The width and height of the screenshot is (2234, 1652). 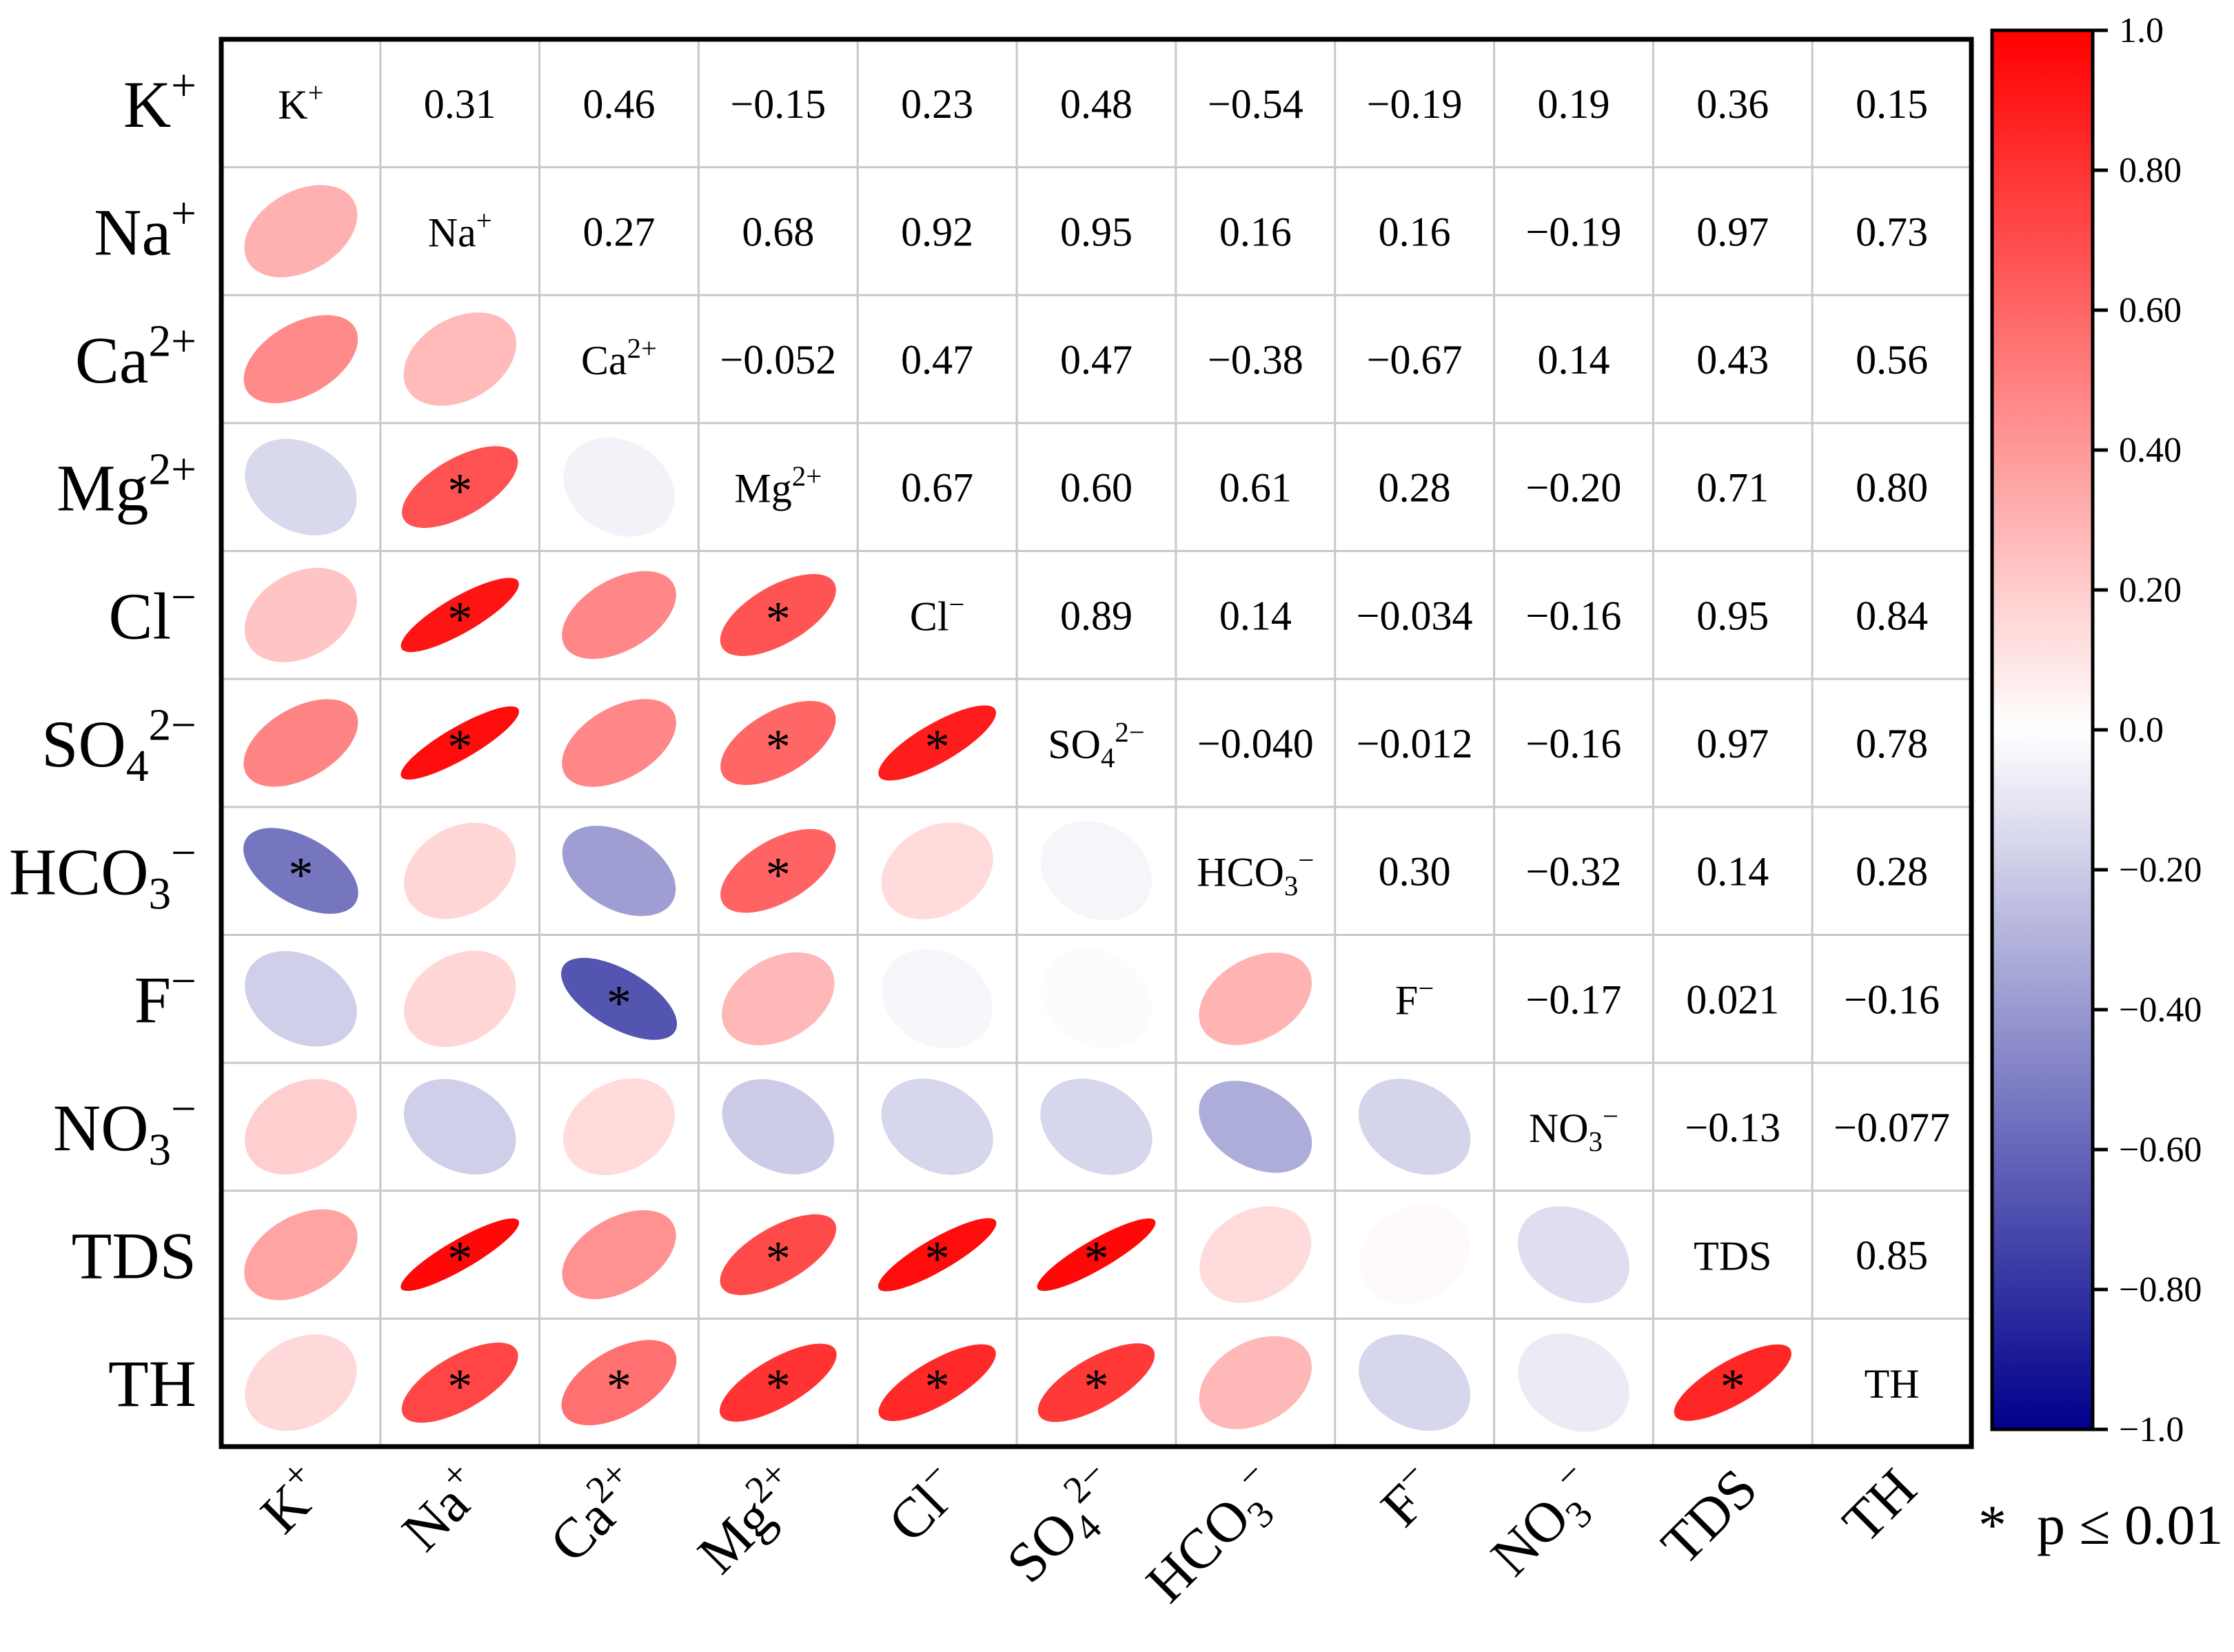 What do you see at coordinates (118, 747) in the screenshot?
I see `row-label-so4: SO42−` at bounding box center [118, 747].